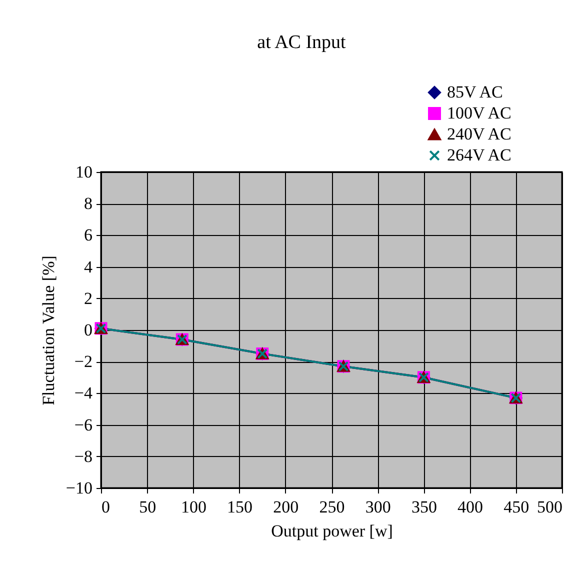 The height and width of the screenshot is (563, 579). What do you see at coordinates (240, 507) in the screenshot?
I see `x-tick-label: 150` at bounding box center [240, 507].